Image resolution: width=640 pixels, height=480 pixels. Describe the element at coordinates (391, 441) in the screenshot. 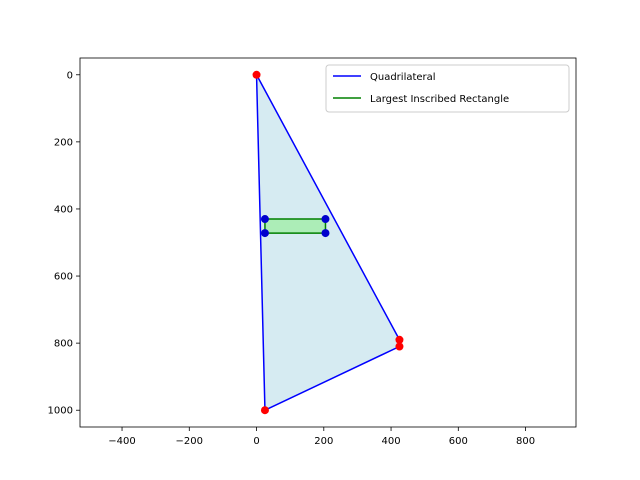

I see `x-tick-label-4: 400` at that location.